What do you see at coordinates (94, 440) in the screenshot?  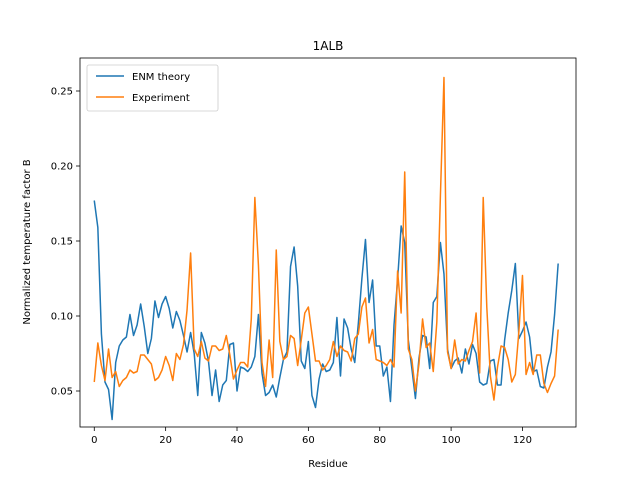 I see `x-tick-label: 0` at bounding box center [94, 440].